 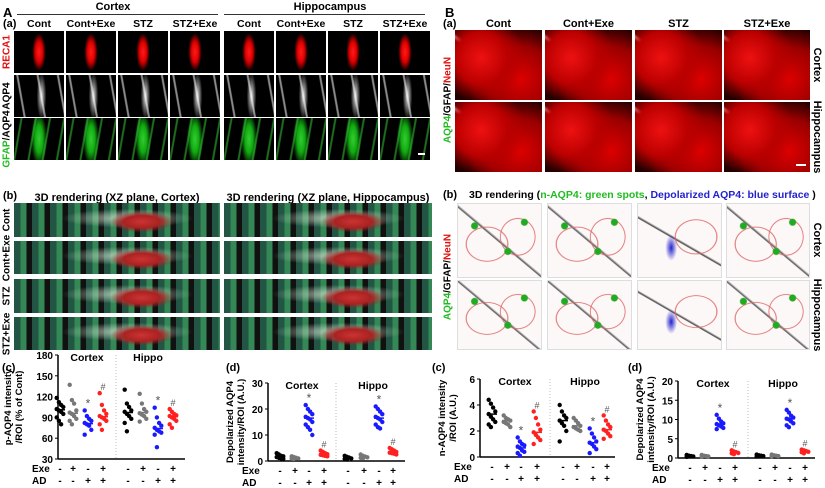 What do you see at coordinates (499, 315) in the screenshot?
I see `render-3d-hippocampus` at bounding box center [499, 315].